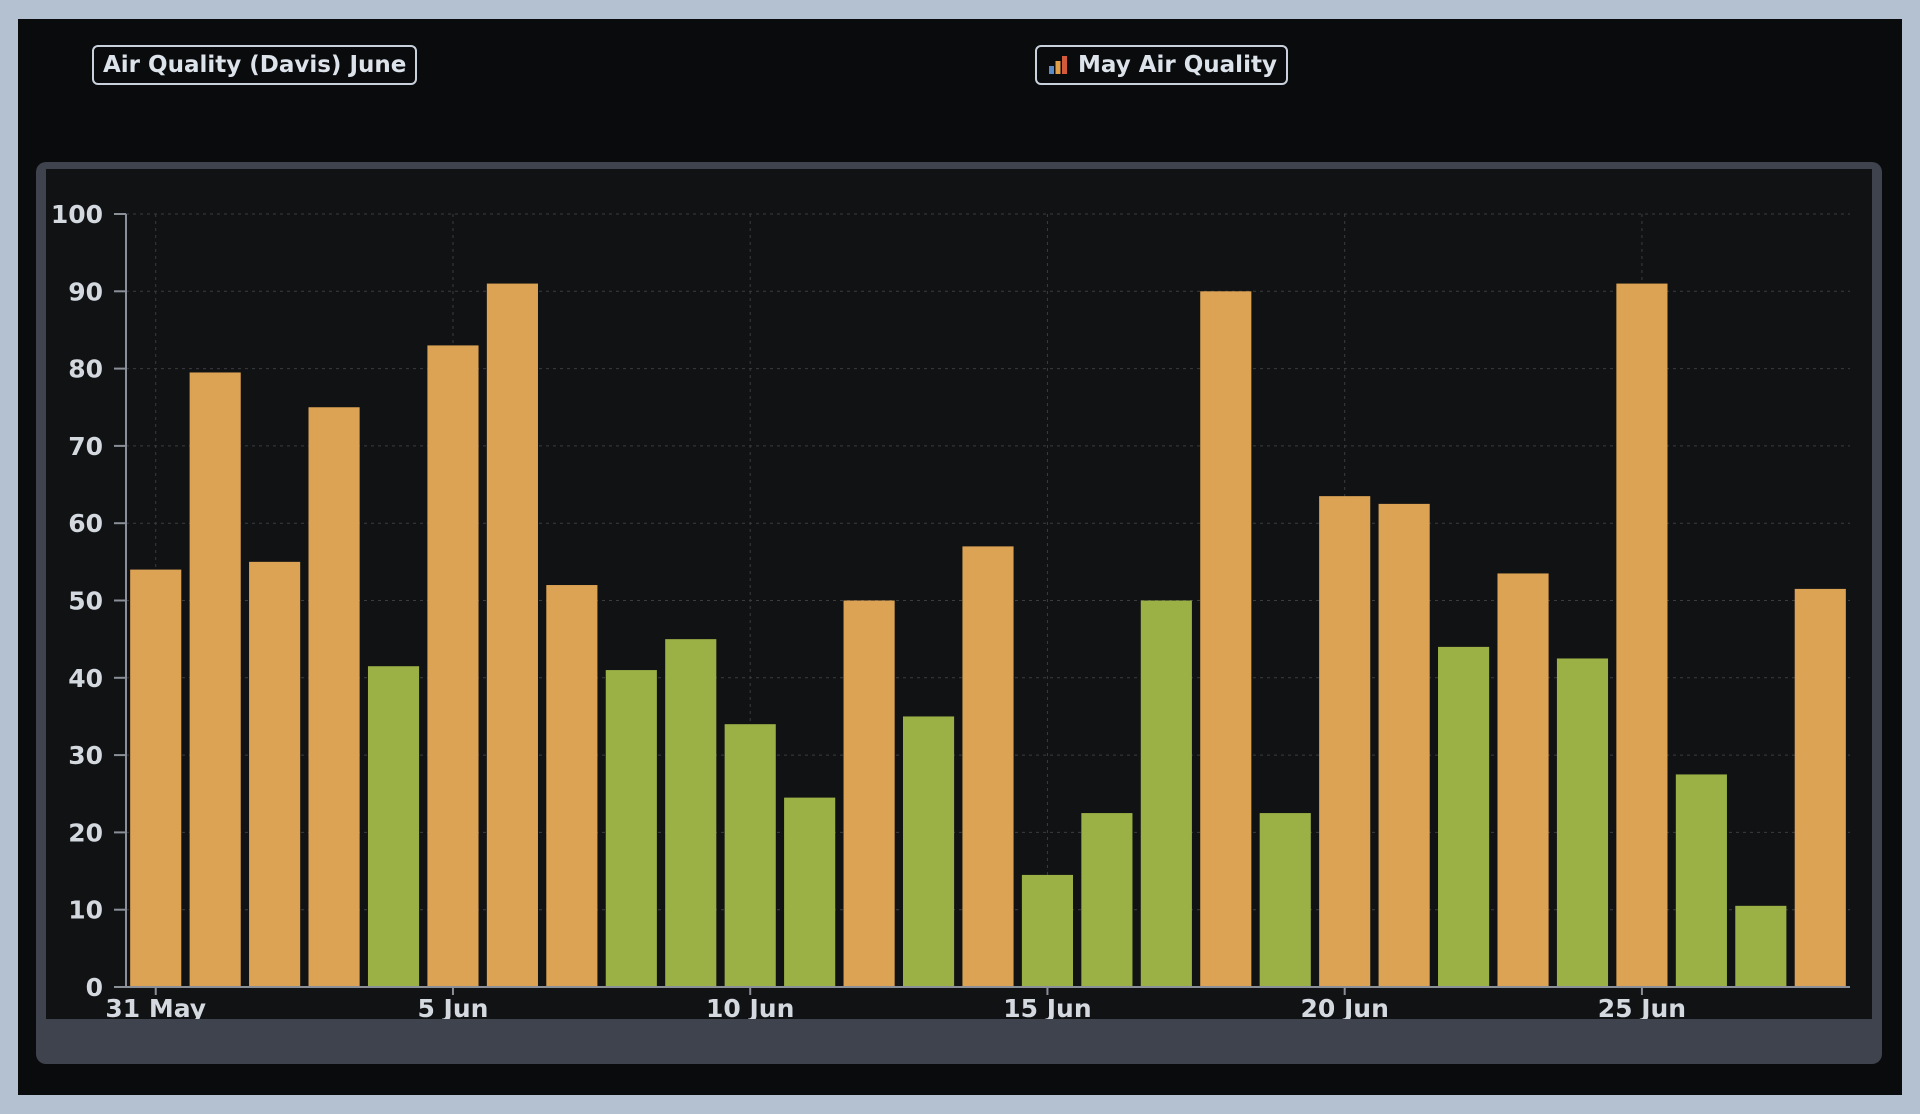 Image resolution: width=1920 pixels, height=1114 pixels. I want to click on x-tick-label: 5 Jun, so click(452, 1006).